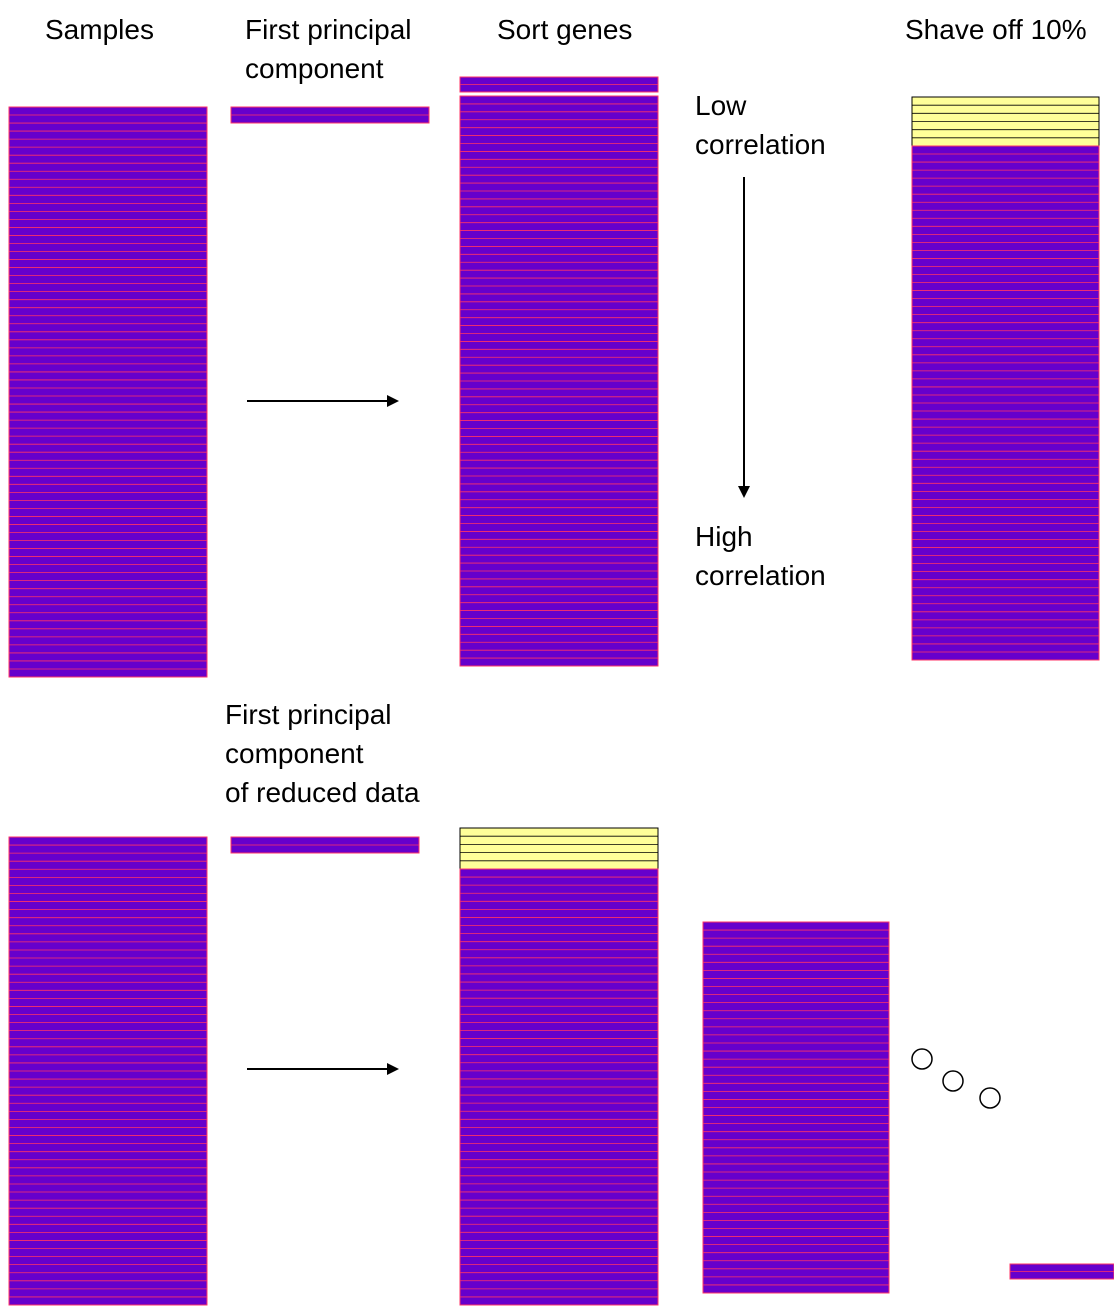  What do you see at coordinates (559, 84) in the screenshot?
I see `sorted-top-row` at bounding box center [559, 84].